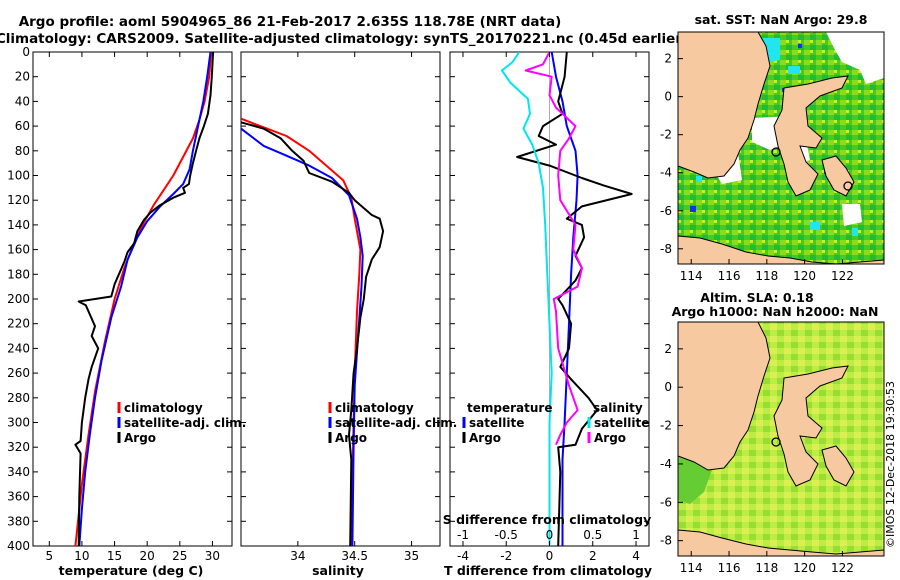  Describe the element at coordinates (147, 556) in the screenshot. I see `x-tick-label: 20` at that location.